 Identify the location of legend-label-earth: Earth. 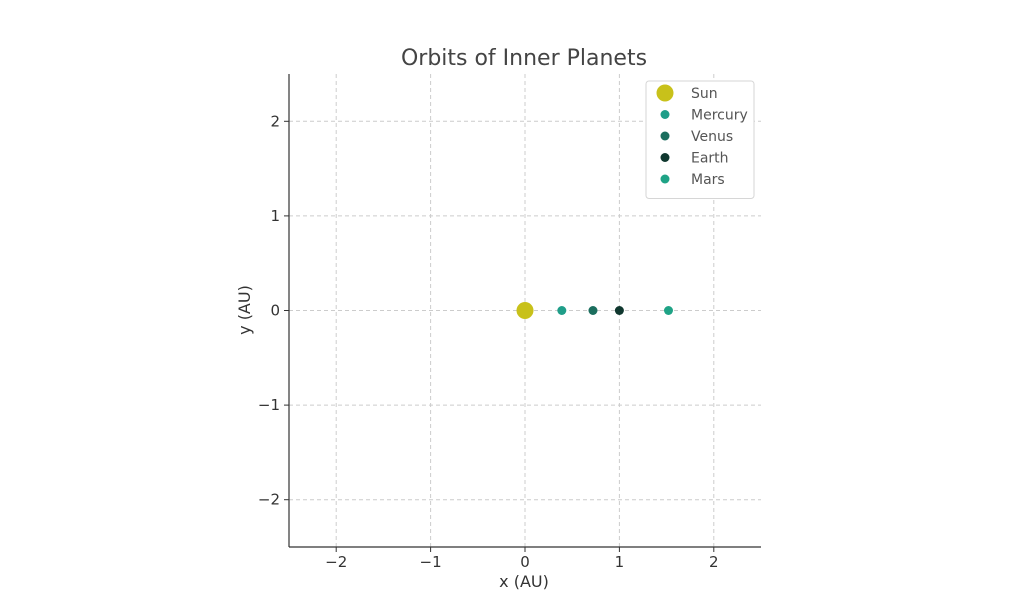
(710, 159).